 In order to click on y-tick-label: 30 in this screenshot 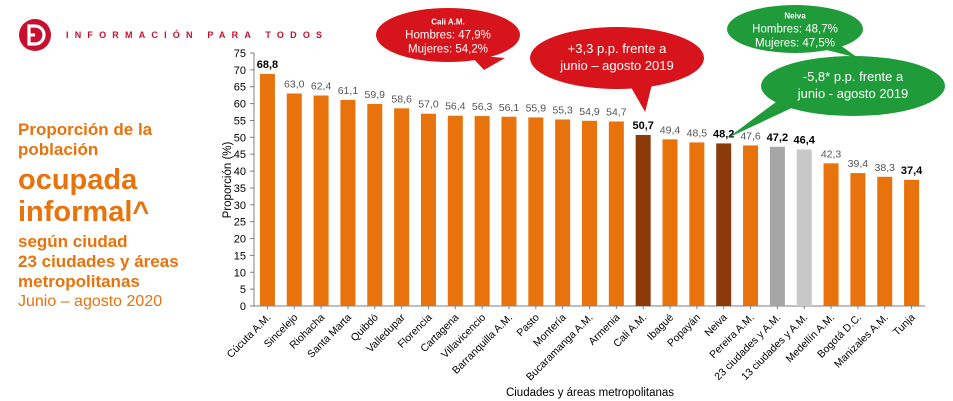, I will do `click(240, 206)`.